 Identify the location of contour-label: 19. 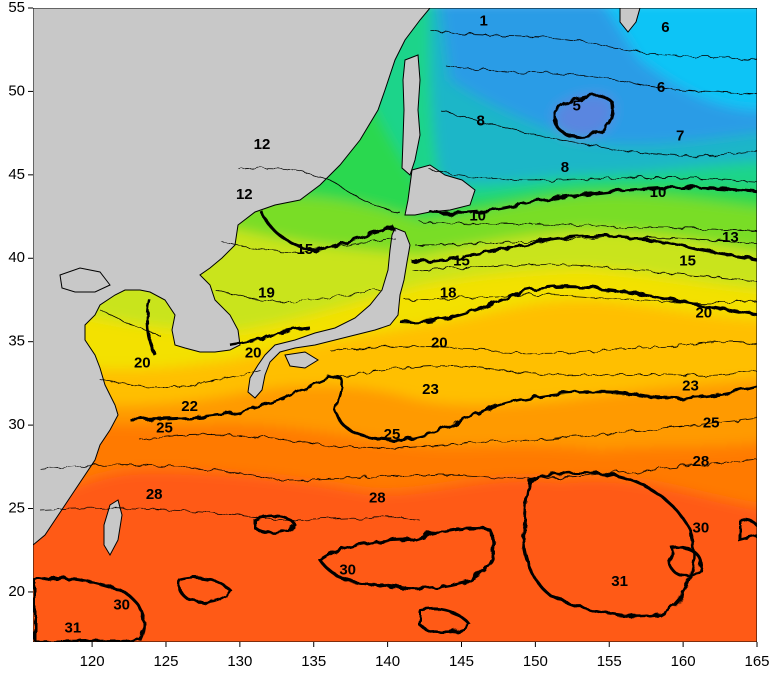
(266, 292).